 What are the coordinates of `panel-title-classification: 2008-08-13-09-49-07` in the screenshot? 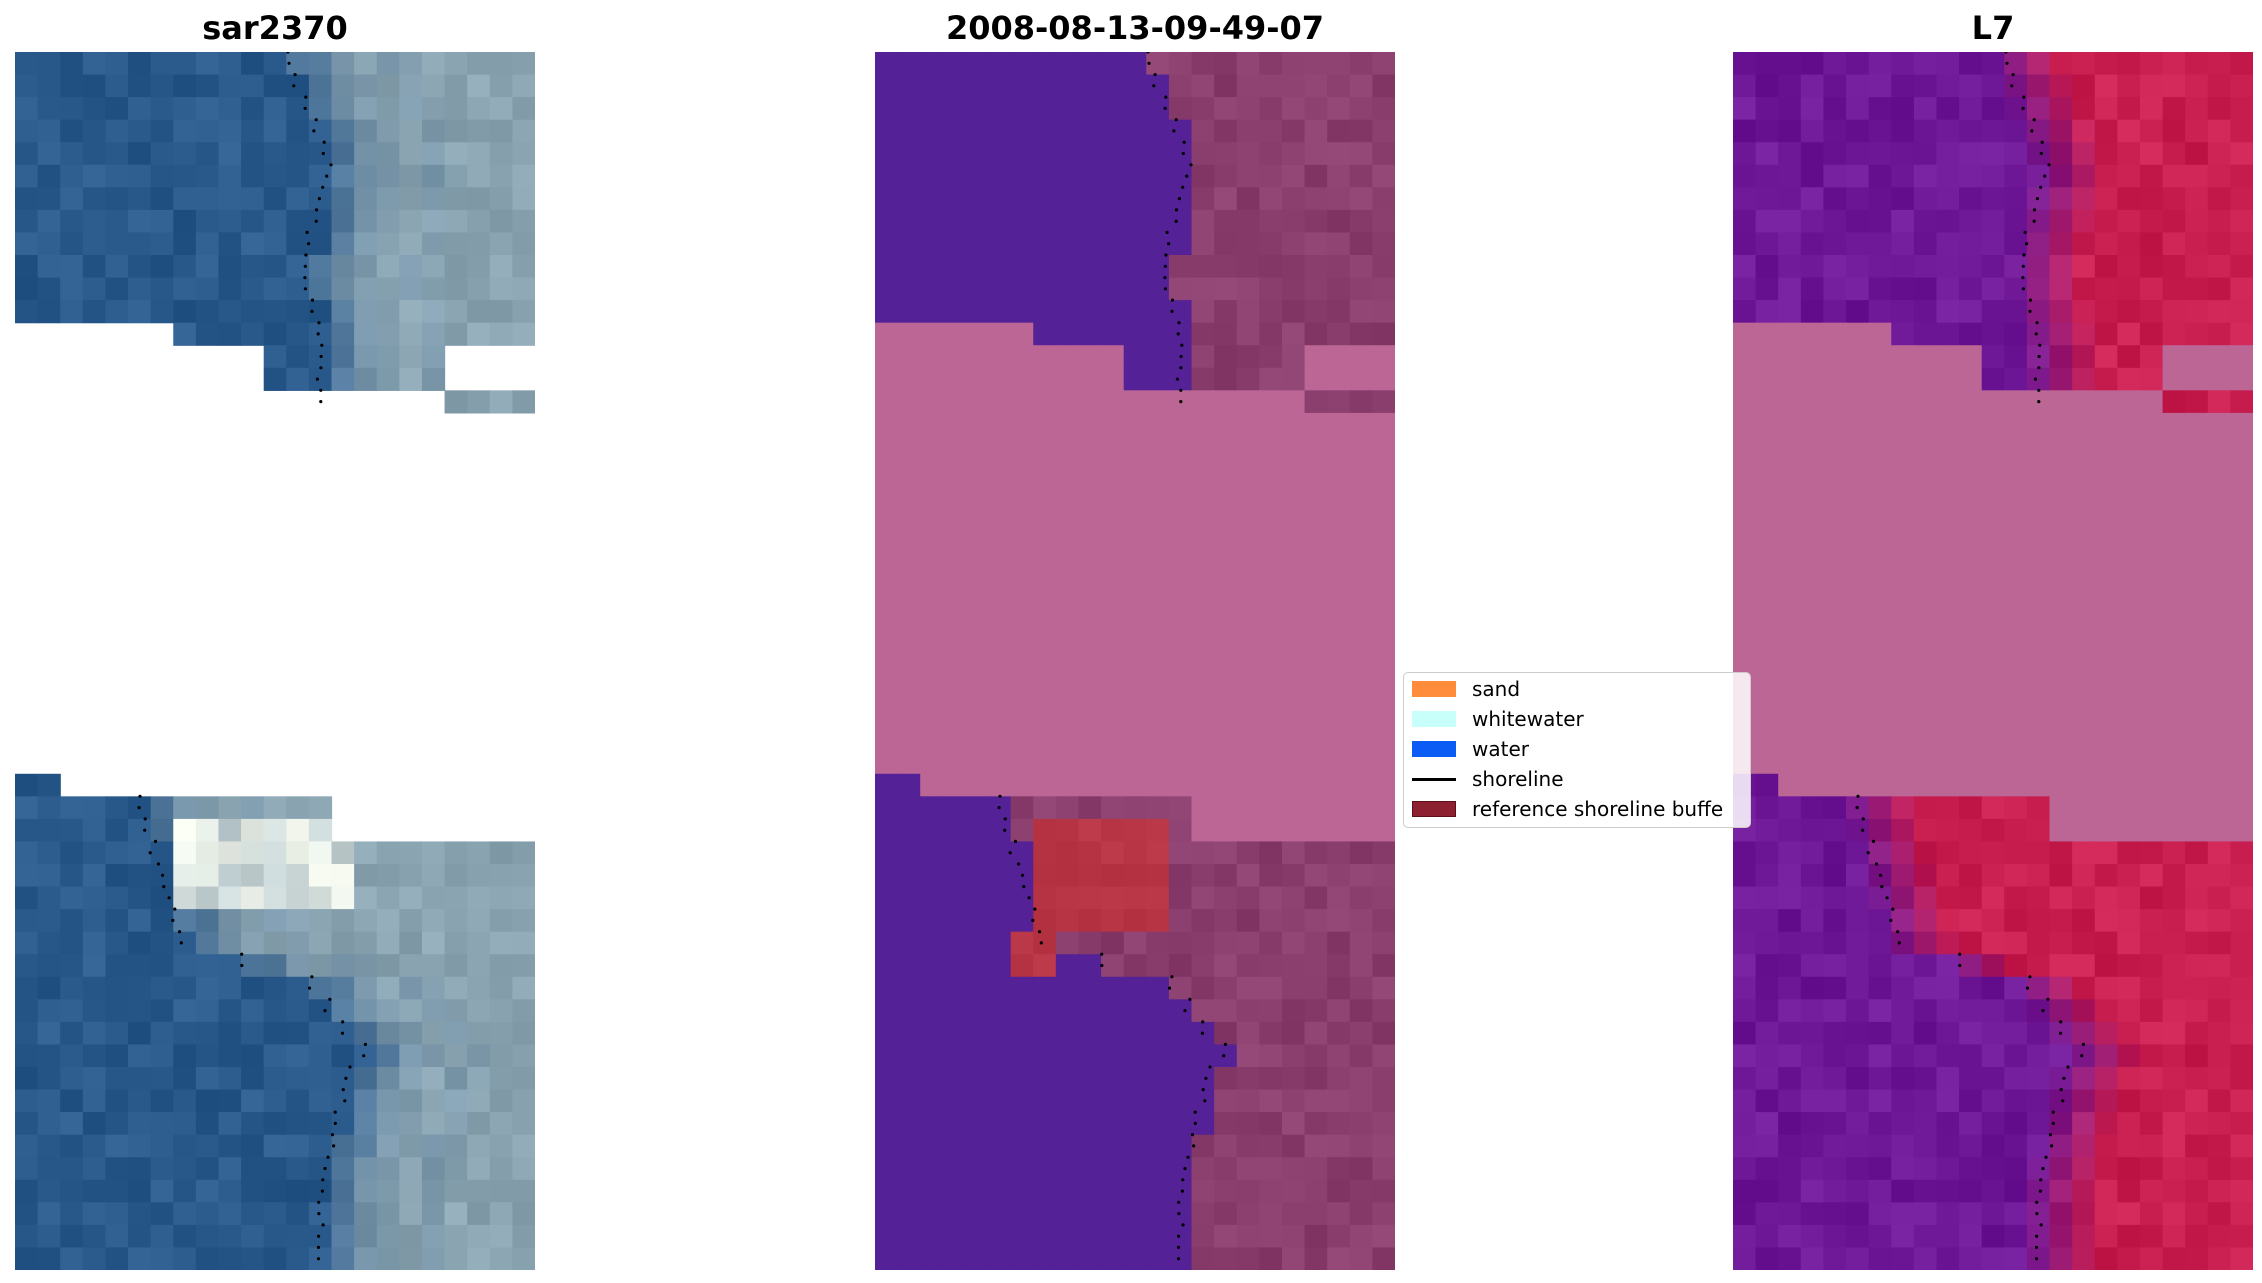 It's located at (1135, 28).